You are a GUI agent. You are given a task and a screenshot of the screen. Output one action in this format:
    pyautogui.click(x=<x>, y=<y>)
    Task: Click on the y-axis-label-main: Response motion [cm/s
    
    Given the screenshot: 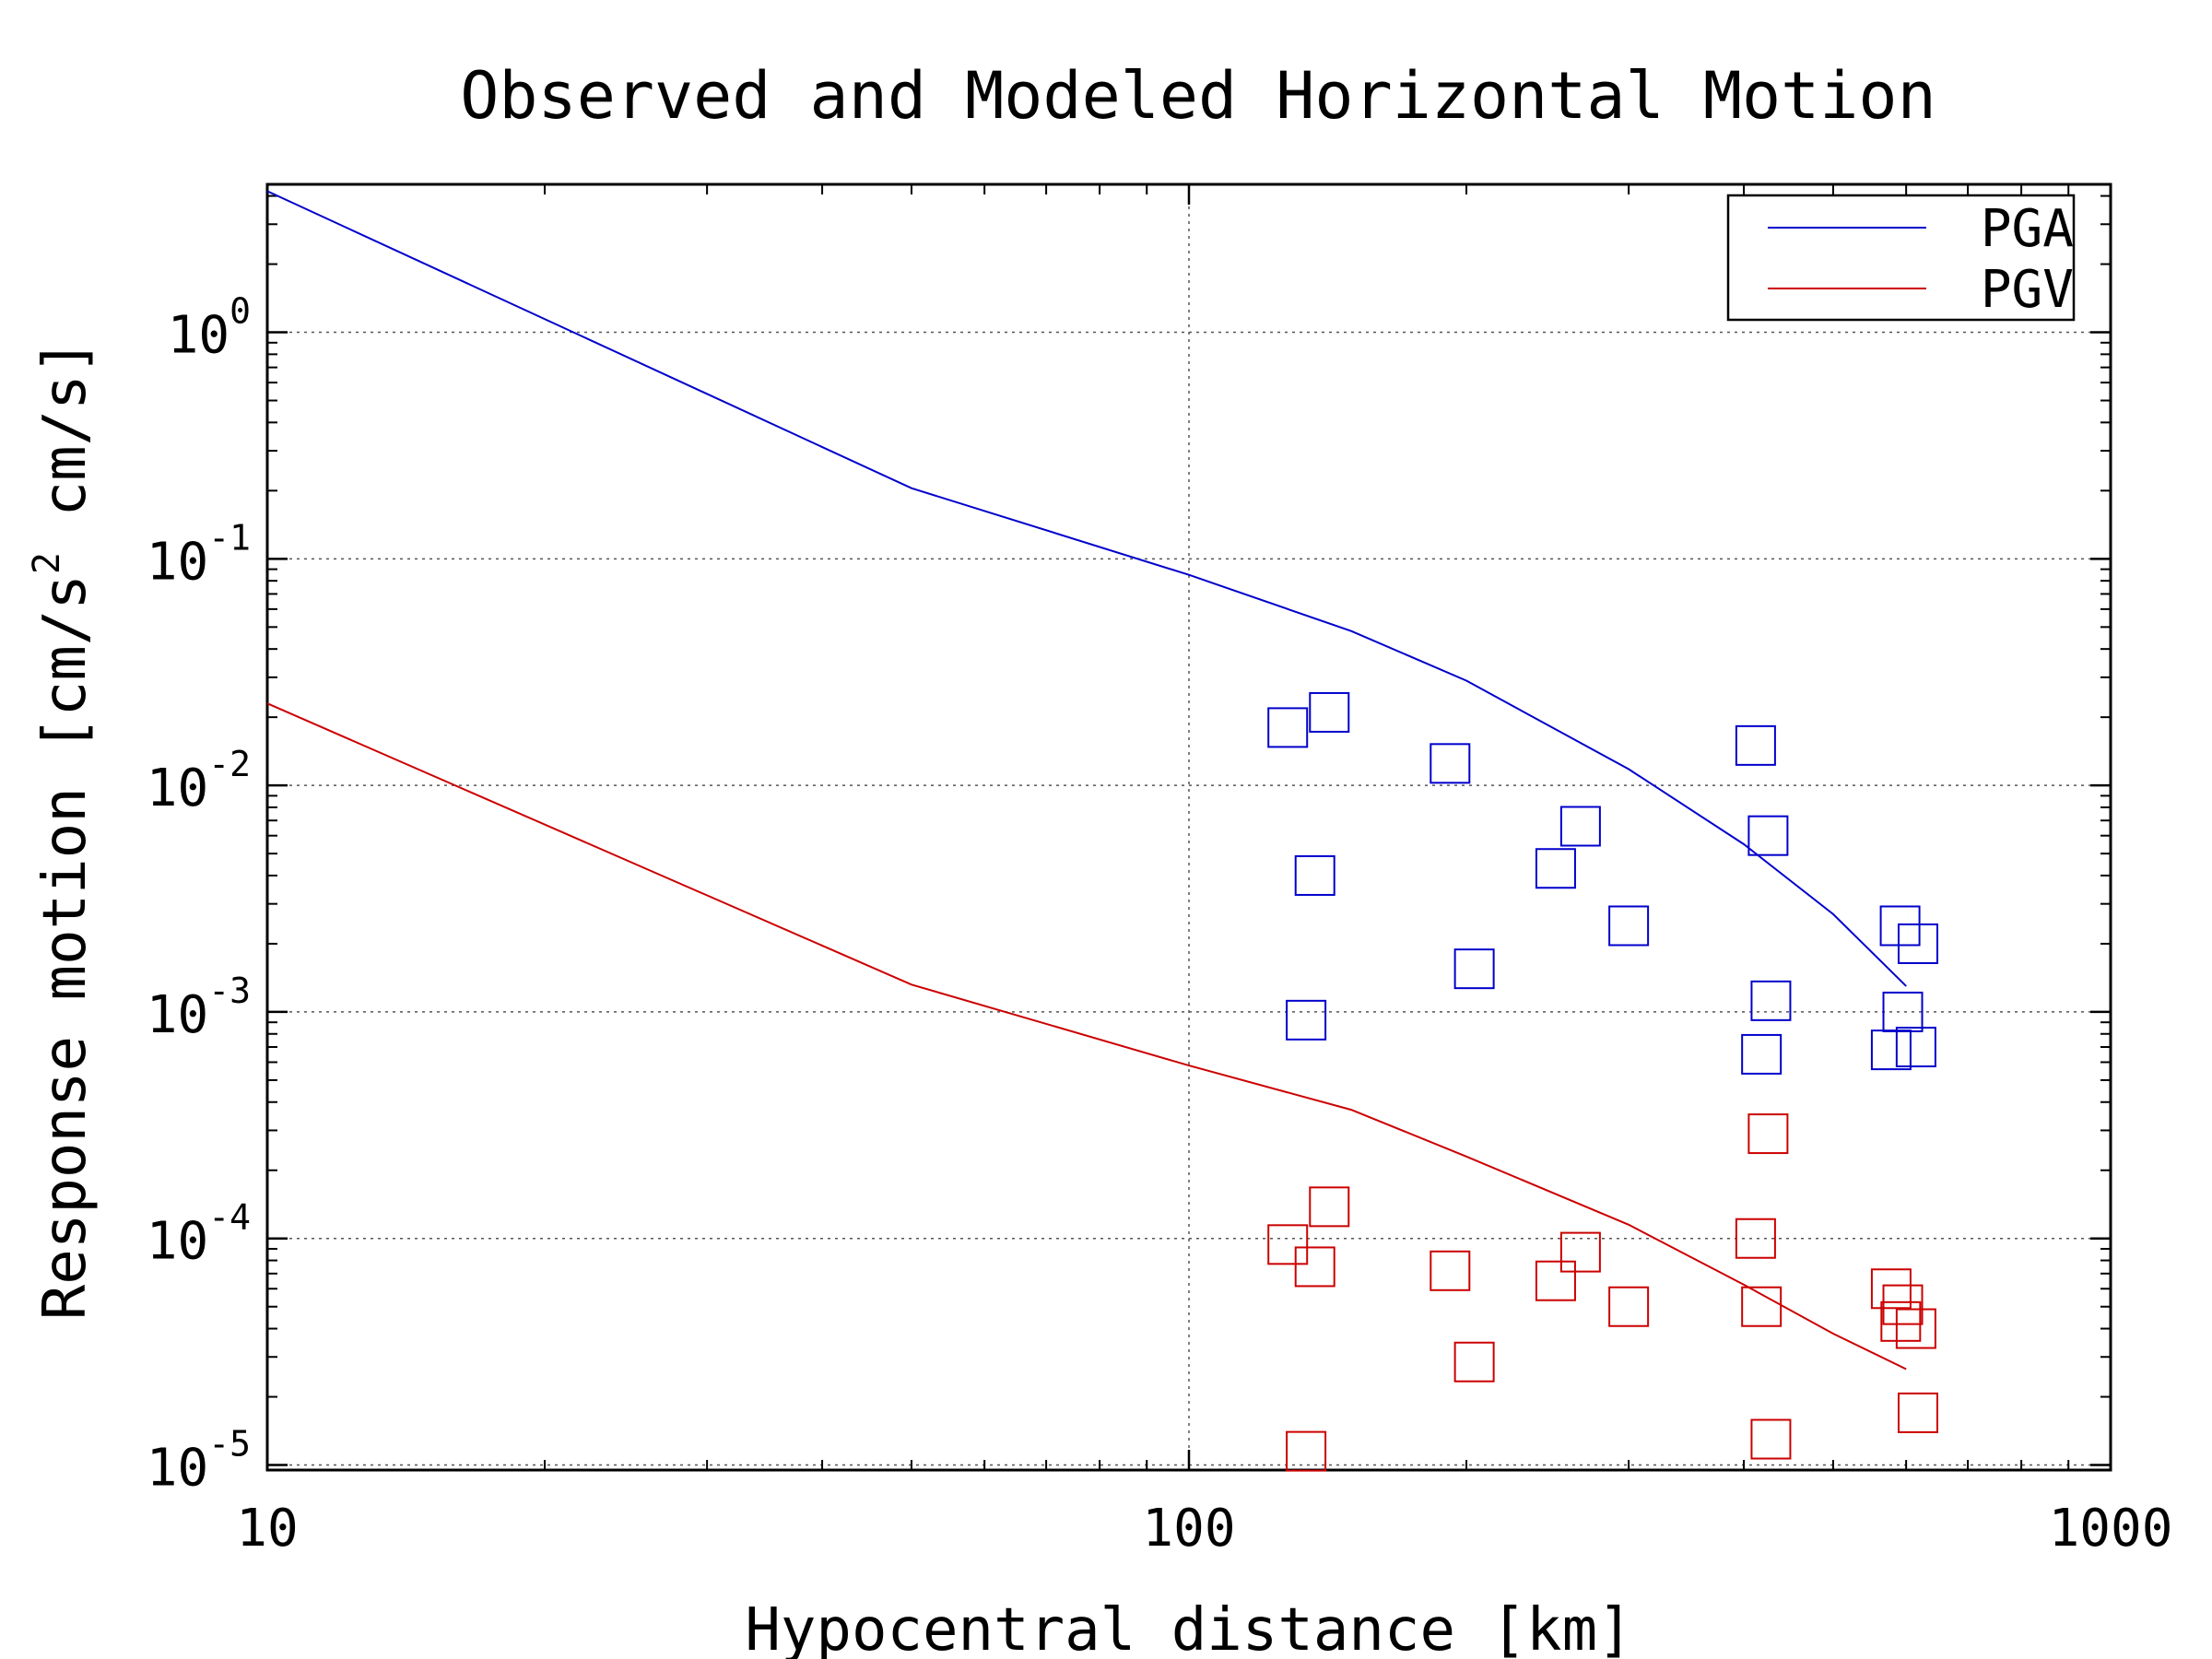 What is the action you would take?
    pyautogui.click(x=65, y=947)
    